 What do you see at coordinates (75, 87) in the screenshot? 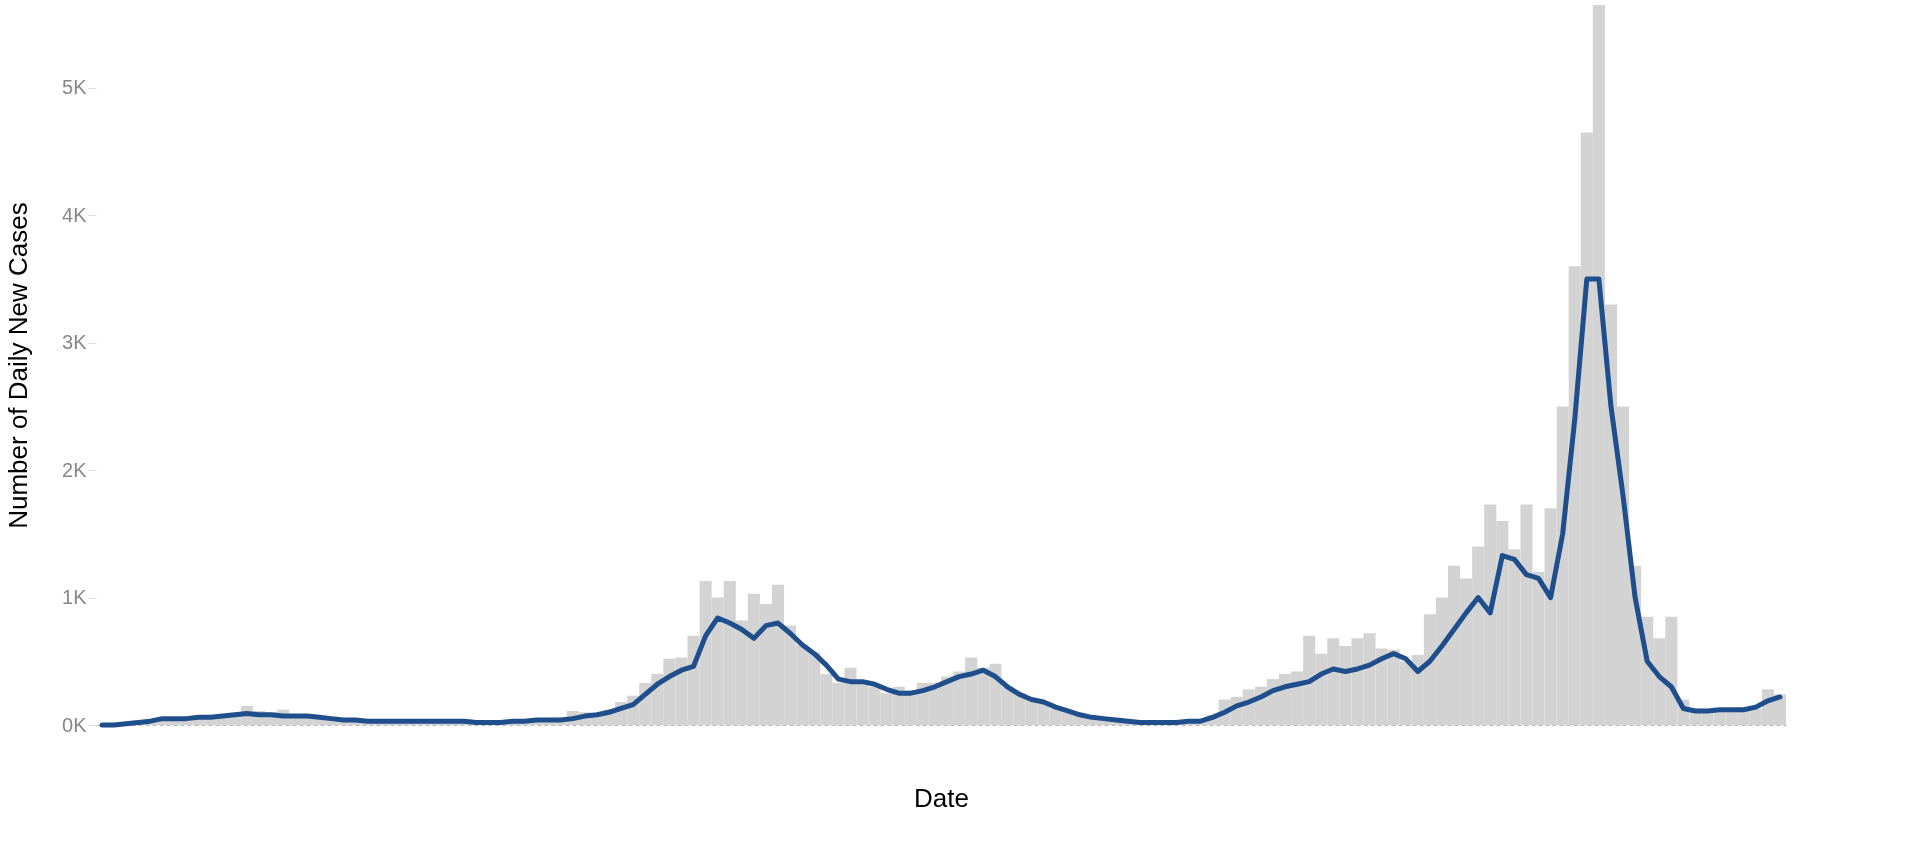
I see `y-tick-label: 5K` at bounding box center [75, 87].